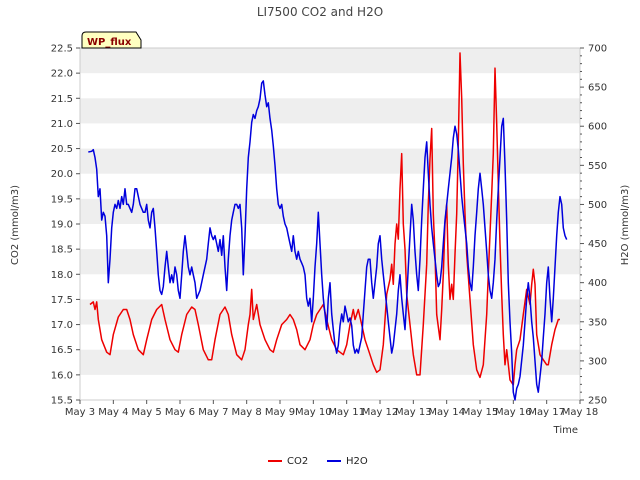 The image size is (640, 480). What do you see at coordinates (62, 275) in the screenshot?
I see `y-left-tick-label: 18.0` at bounding box center [62, 275].